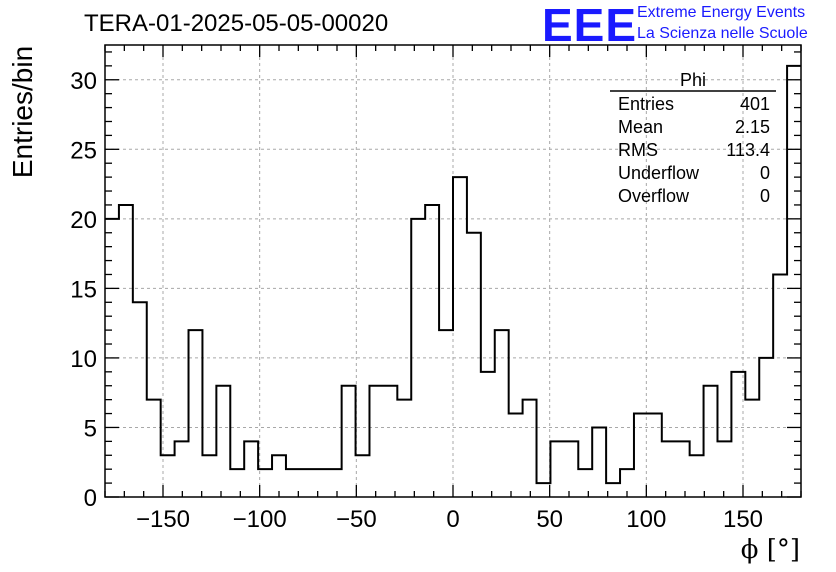 This screenshot has width=836, height=572. What do you see at coordinates (640, 127) in the screenshot?
I see `stats-label: Mean` at bounding box center [640, 127].